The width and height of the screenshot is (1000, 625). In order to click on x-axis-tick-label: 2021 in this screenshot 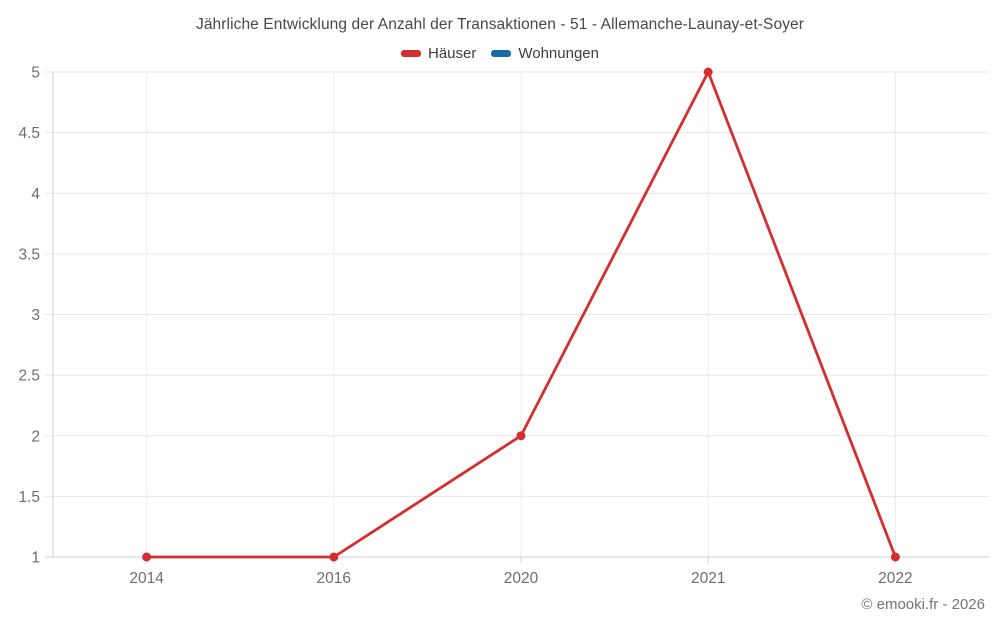, I will do `click(708, 578)`.